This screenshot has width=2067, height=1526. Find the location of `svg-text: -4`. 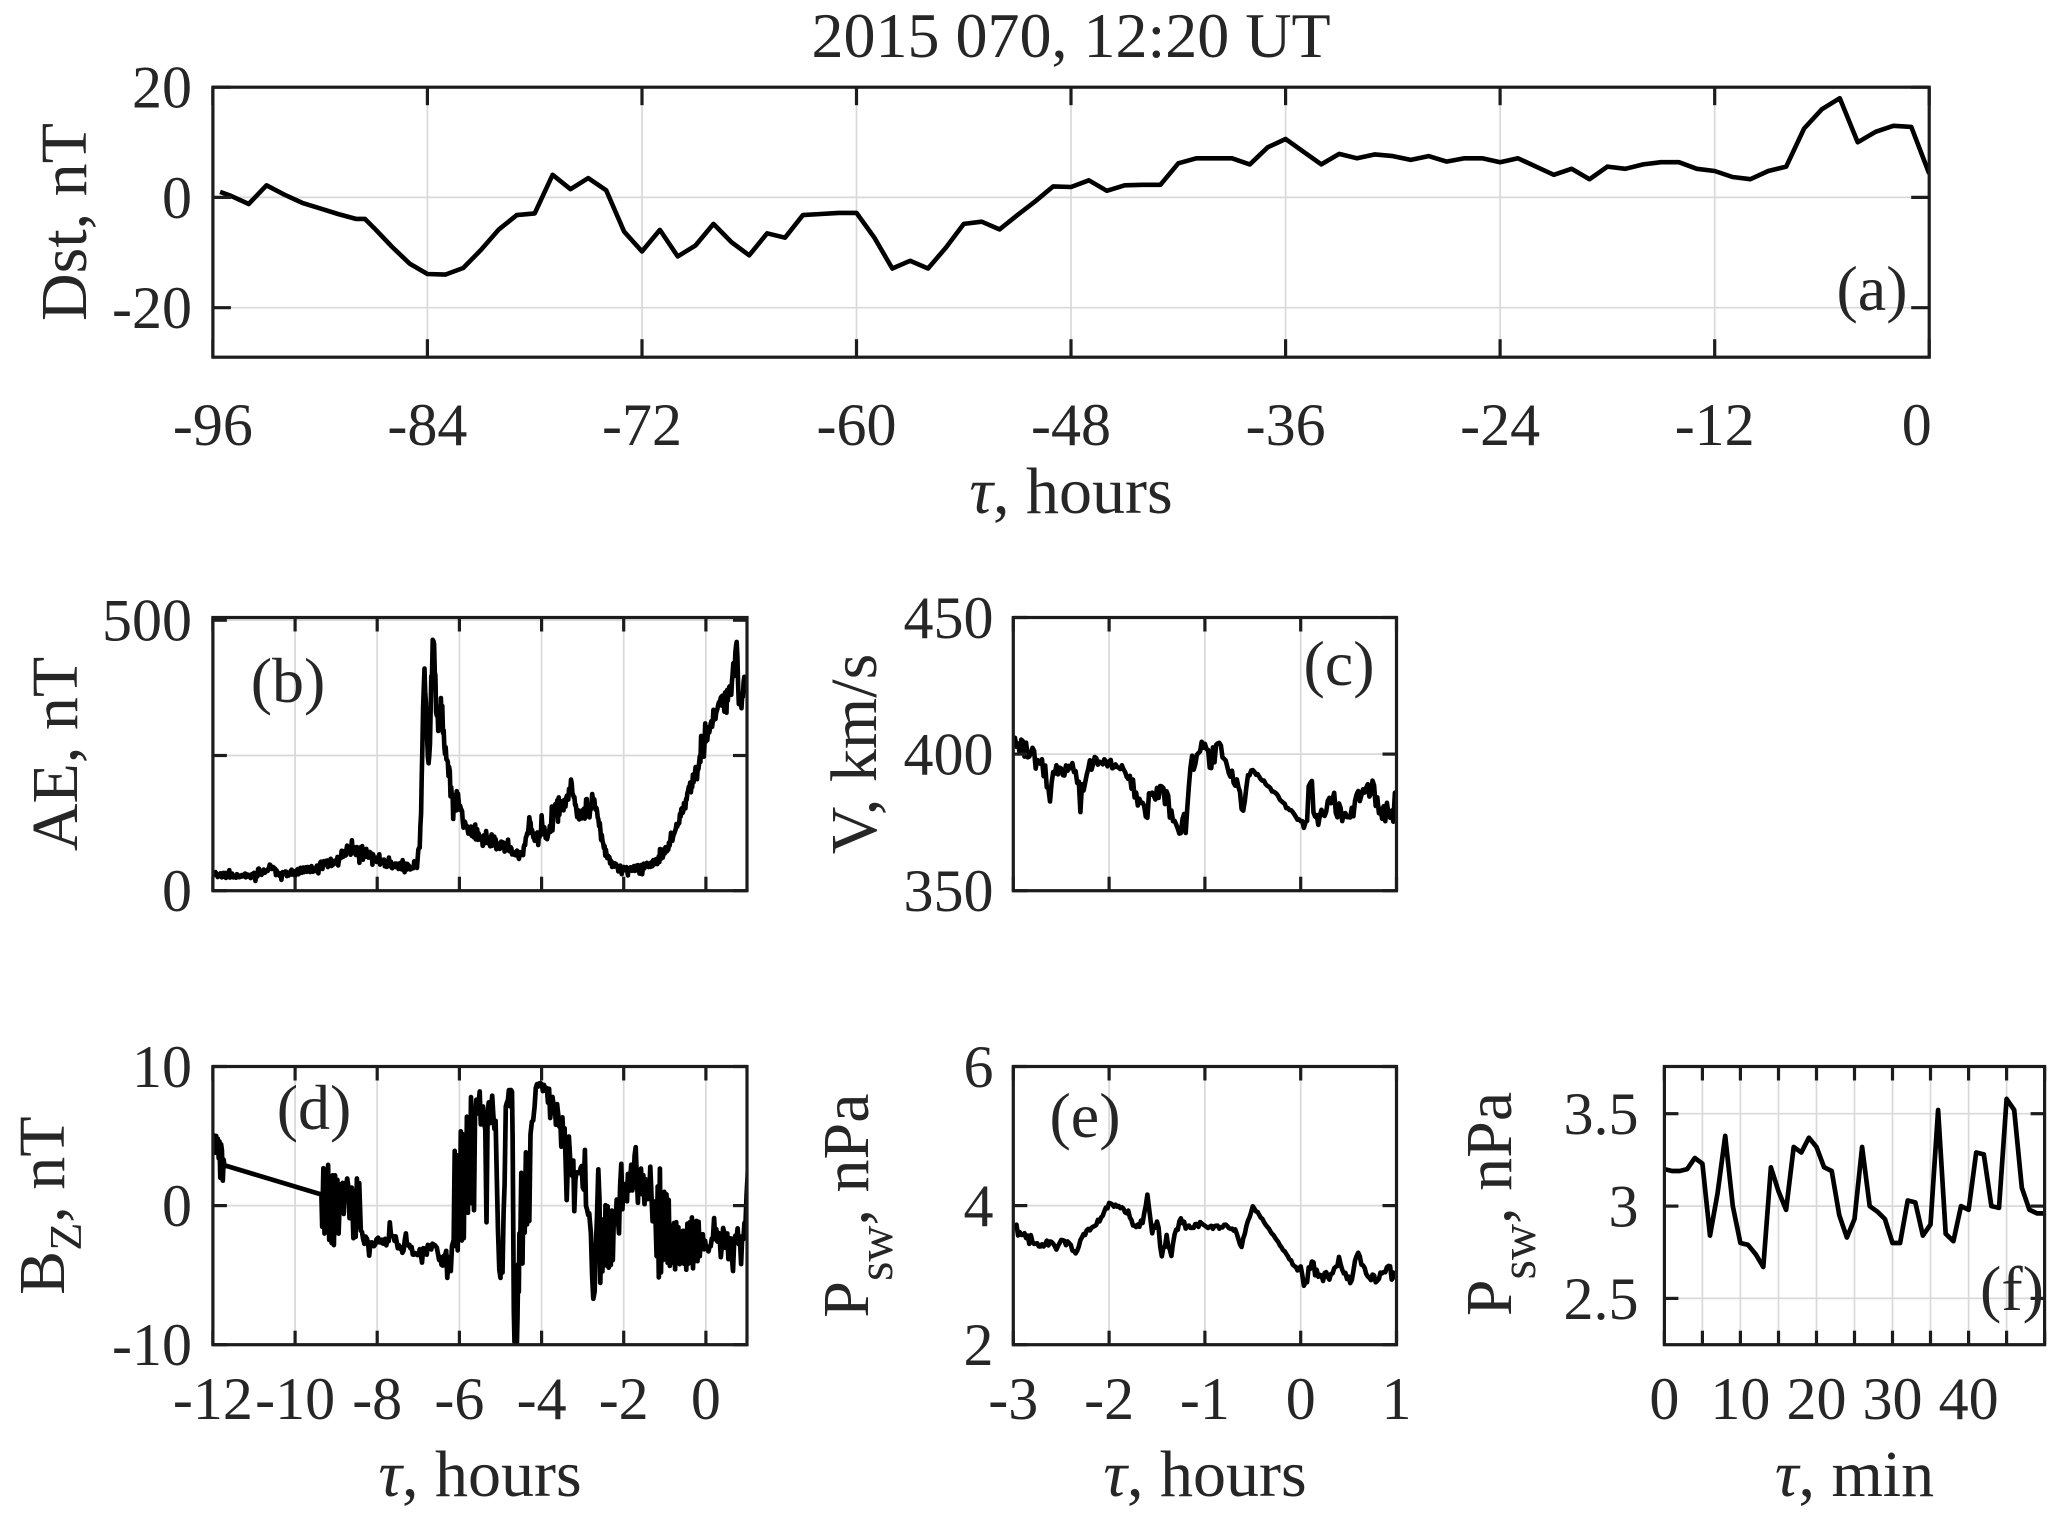

svg-text: -4 is located at coordinates (542, 1399).